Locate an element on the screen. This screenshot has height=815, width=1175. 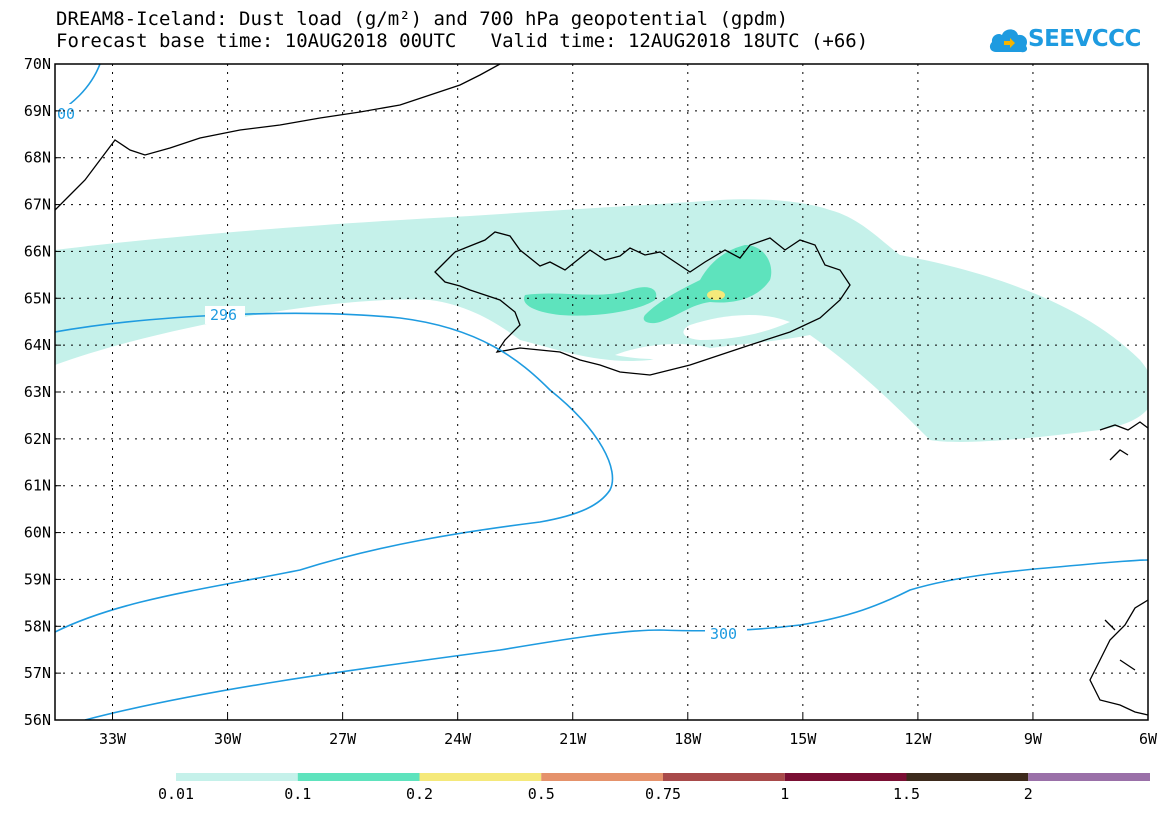
colorbar-label: 1.5 is located at coordinates (906, 794).